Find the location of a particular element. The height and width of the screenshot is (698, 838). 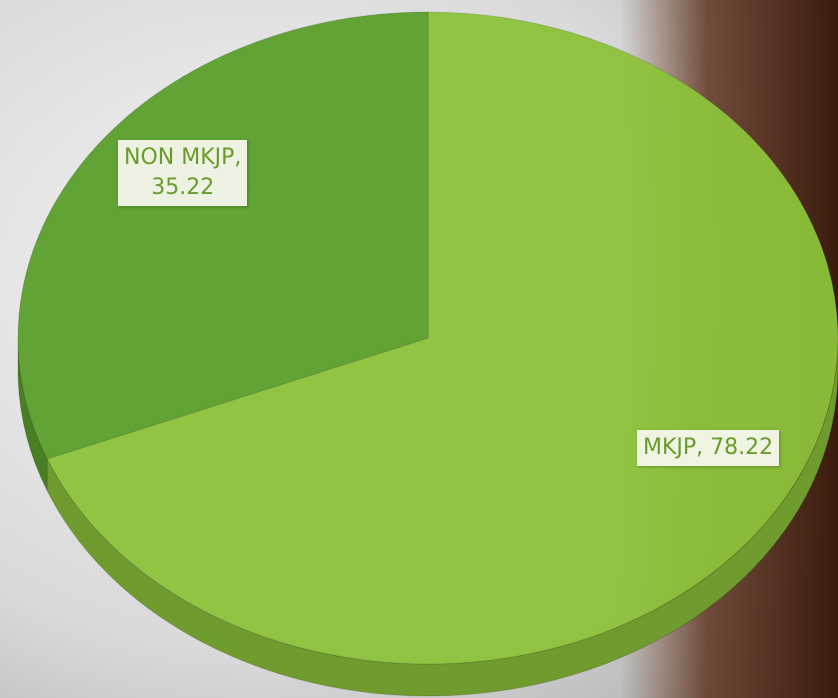

data-label: MKJP, 78.22 is located at coordinates (708, 448).